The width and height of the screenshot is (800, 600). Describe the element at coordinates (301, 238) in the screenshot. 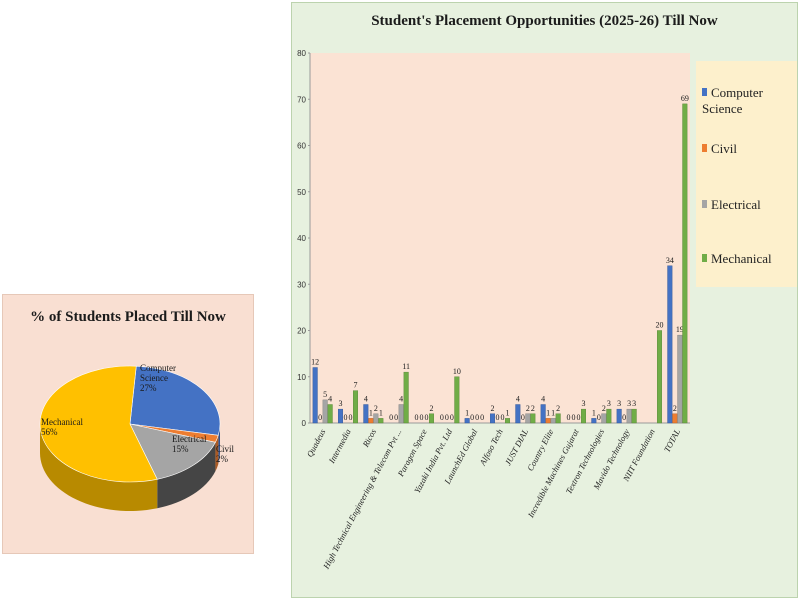

I see `y-tick-label: 40` at that location.